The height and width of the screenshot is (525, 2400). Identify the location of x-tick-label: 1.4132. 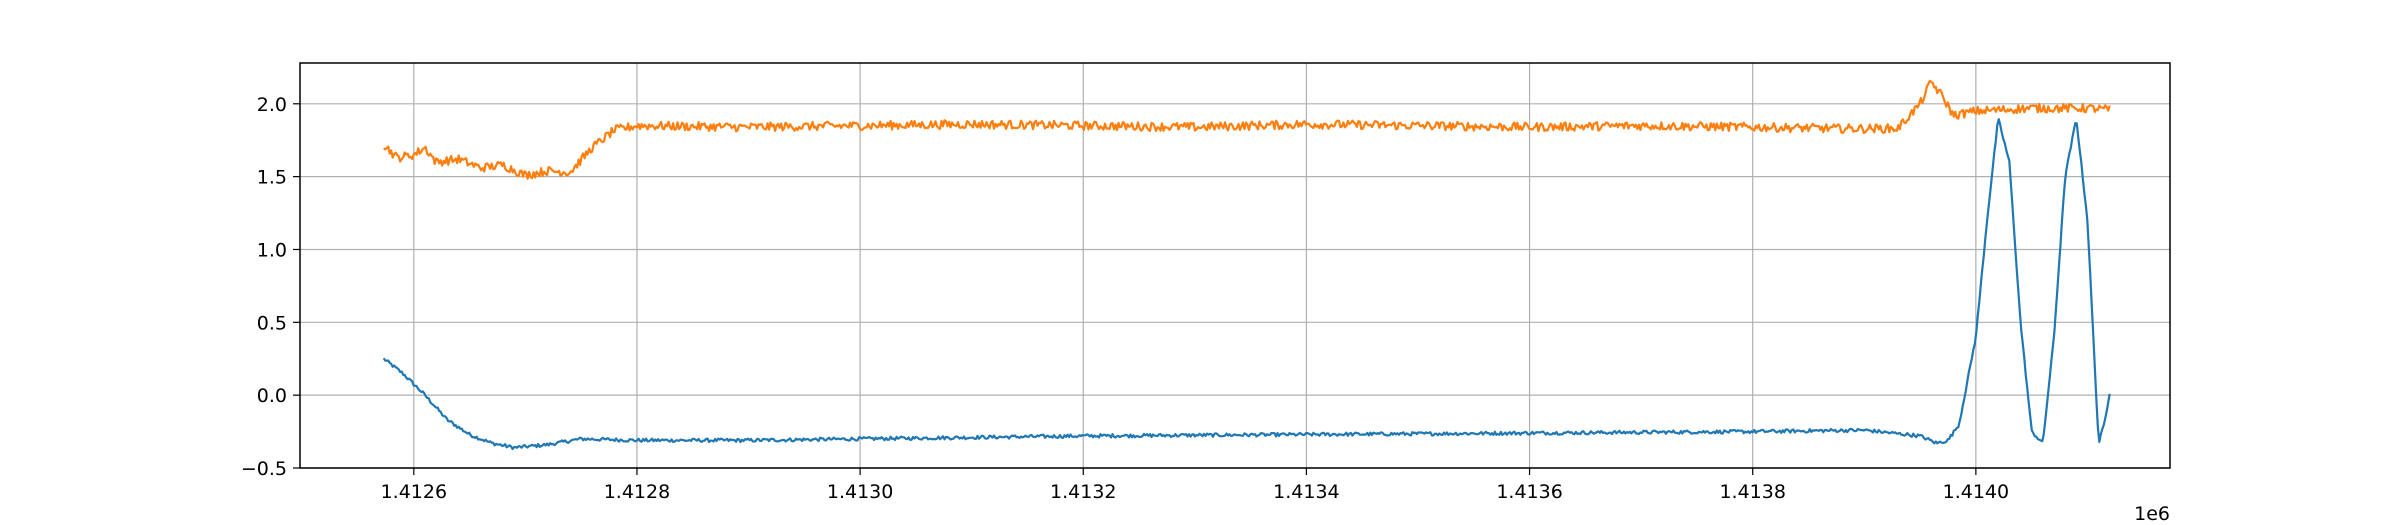
(1083, 492).